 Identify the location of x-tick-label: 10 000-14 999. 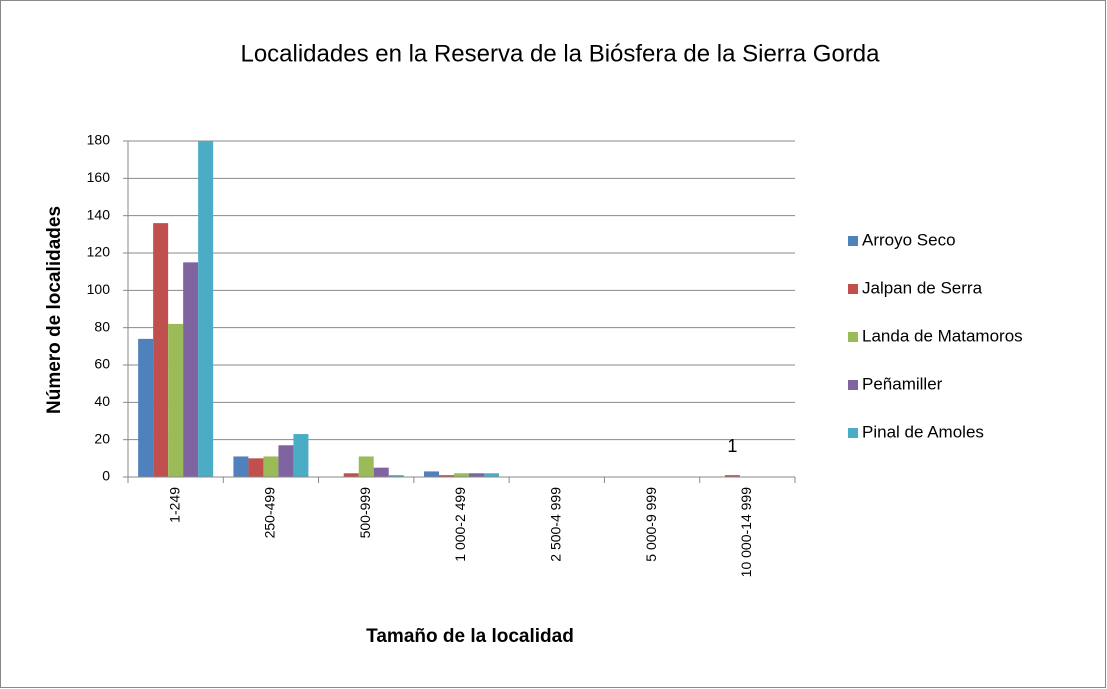
(746, 532).